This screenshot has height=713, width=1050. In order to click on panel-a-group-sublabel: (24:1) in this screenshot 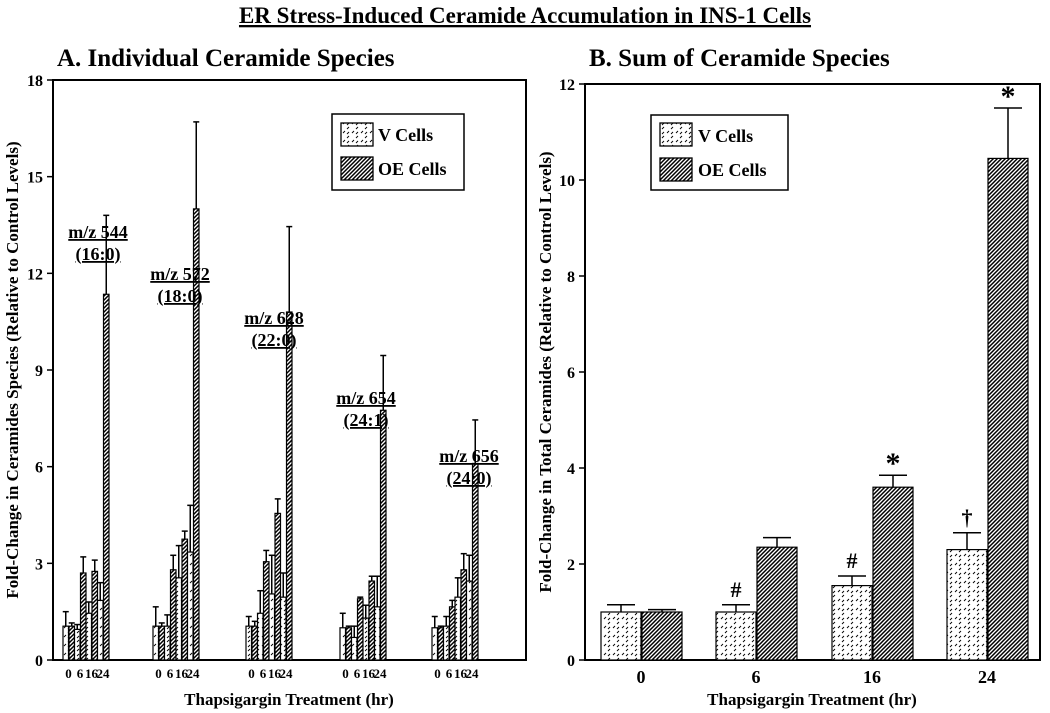, I will do `click(366, 420)`.